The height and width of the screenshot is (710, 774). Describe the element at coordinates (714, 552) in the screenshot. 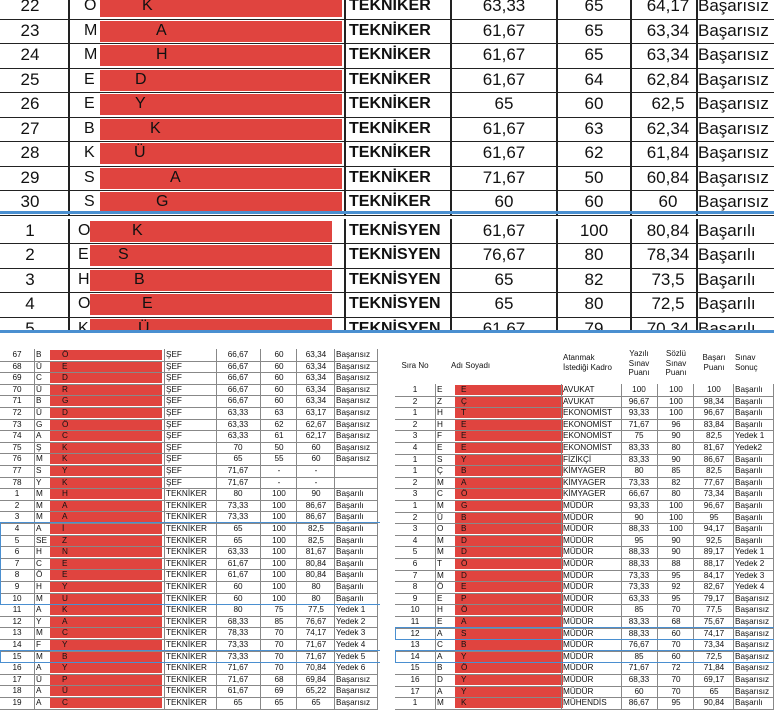

I see `success-score: 89,17` at that location.